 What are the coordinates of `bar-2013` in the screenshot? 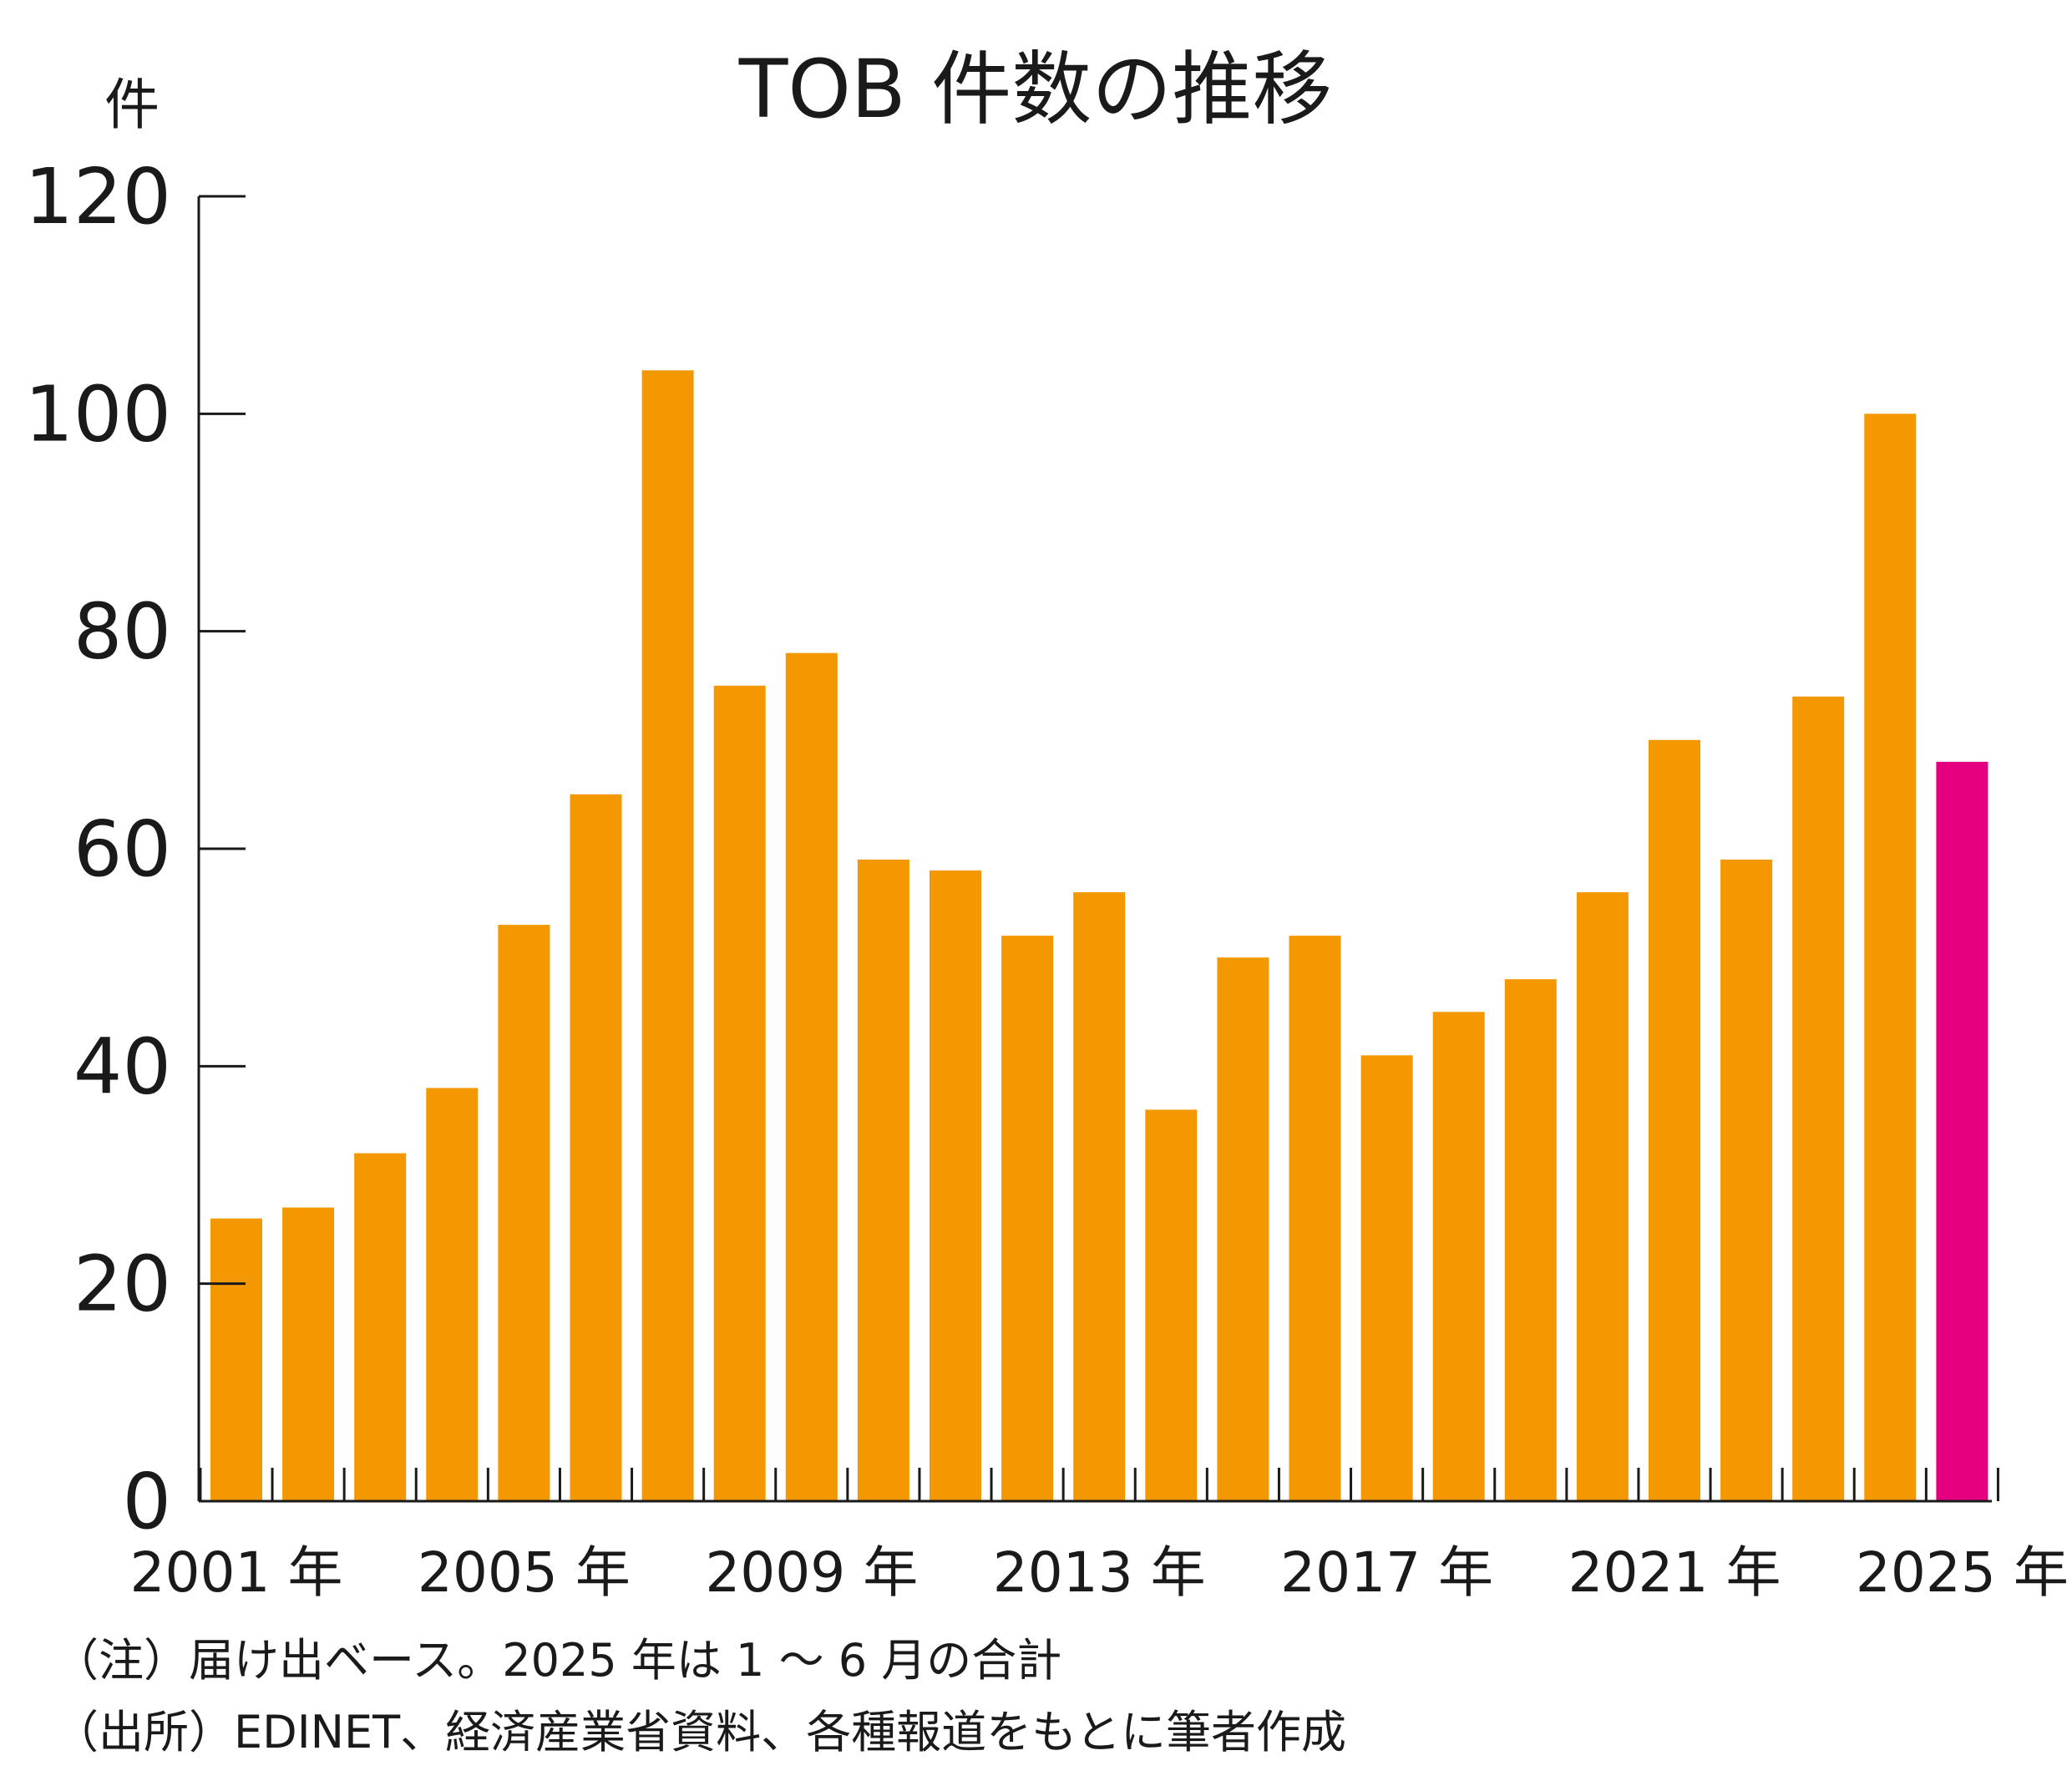 It's located at (1099, 1196).